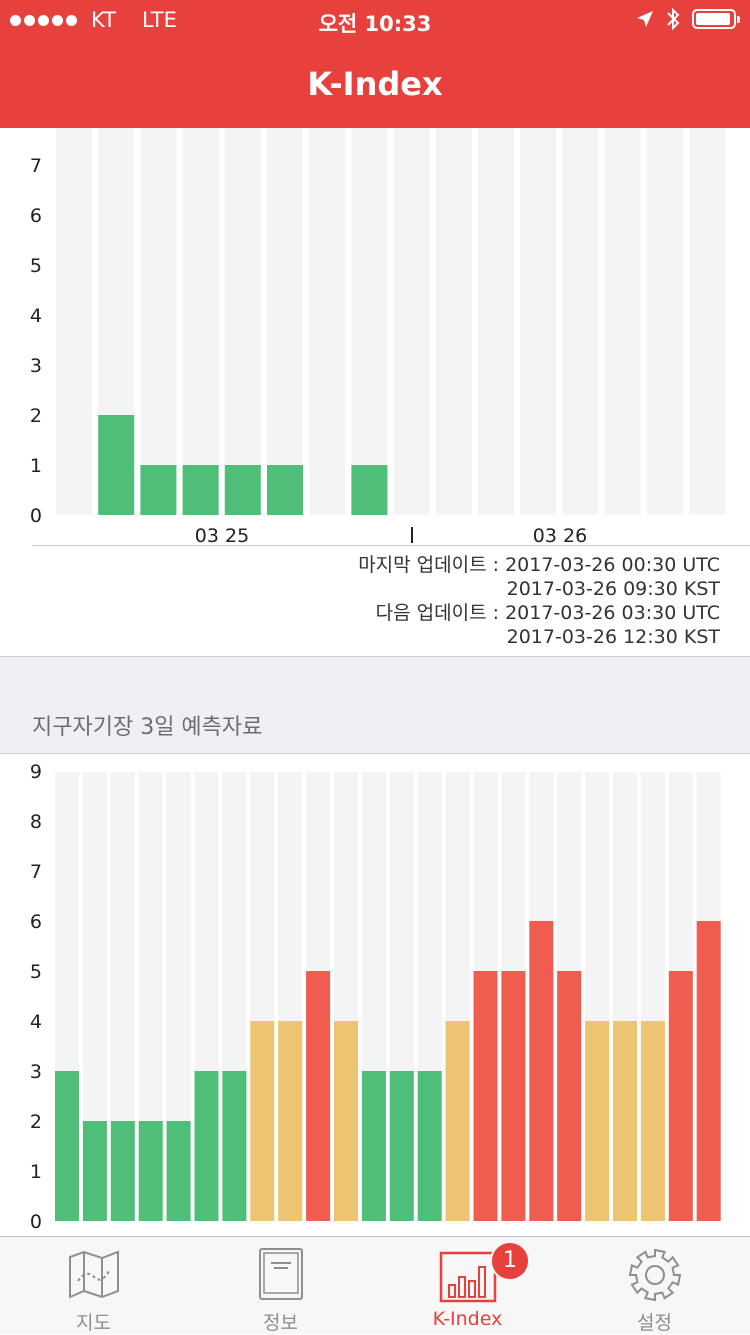 The height and width of the screenshot is (1335, 750). What do you see at coordinates (93, 1323) in the screenshot?
I see `tab-map-label: 지도` at bounding box center [93, 1323].